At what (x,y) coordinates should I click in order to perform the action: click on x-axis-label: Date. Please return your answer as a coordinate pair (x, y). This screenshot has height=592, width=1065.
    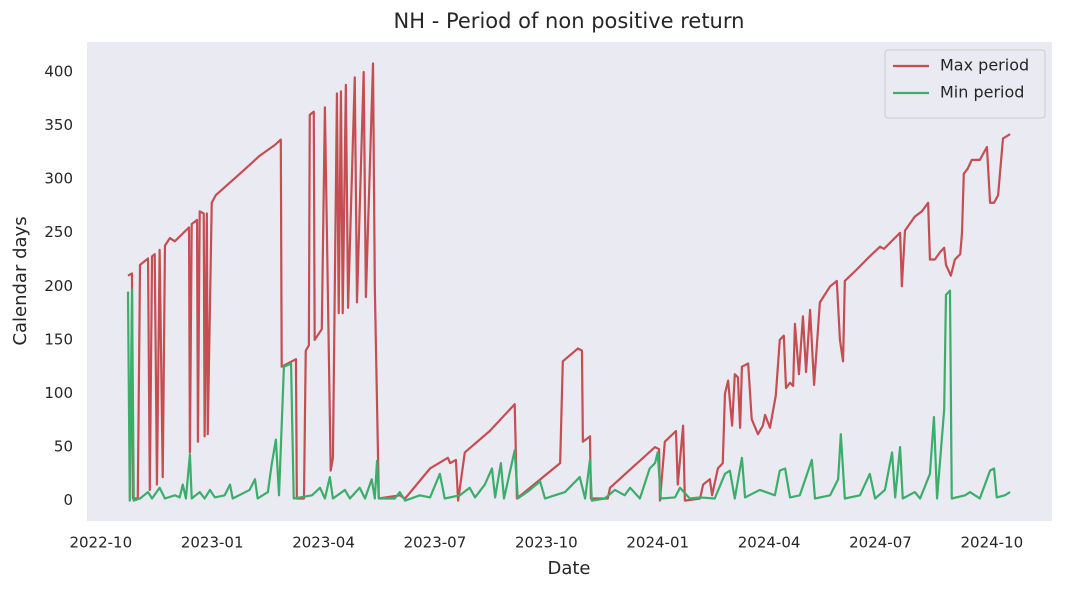
    Looking at the image, I should click on (568, 568).